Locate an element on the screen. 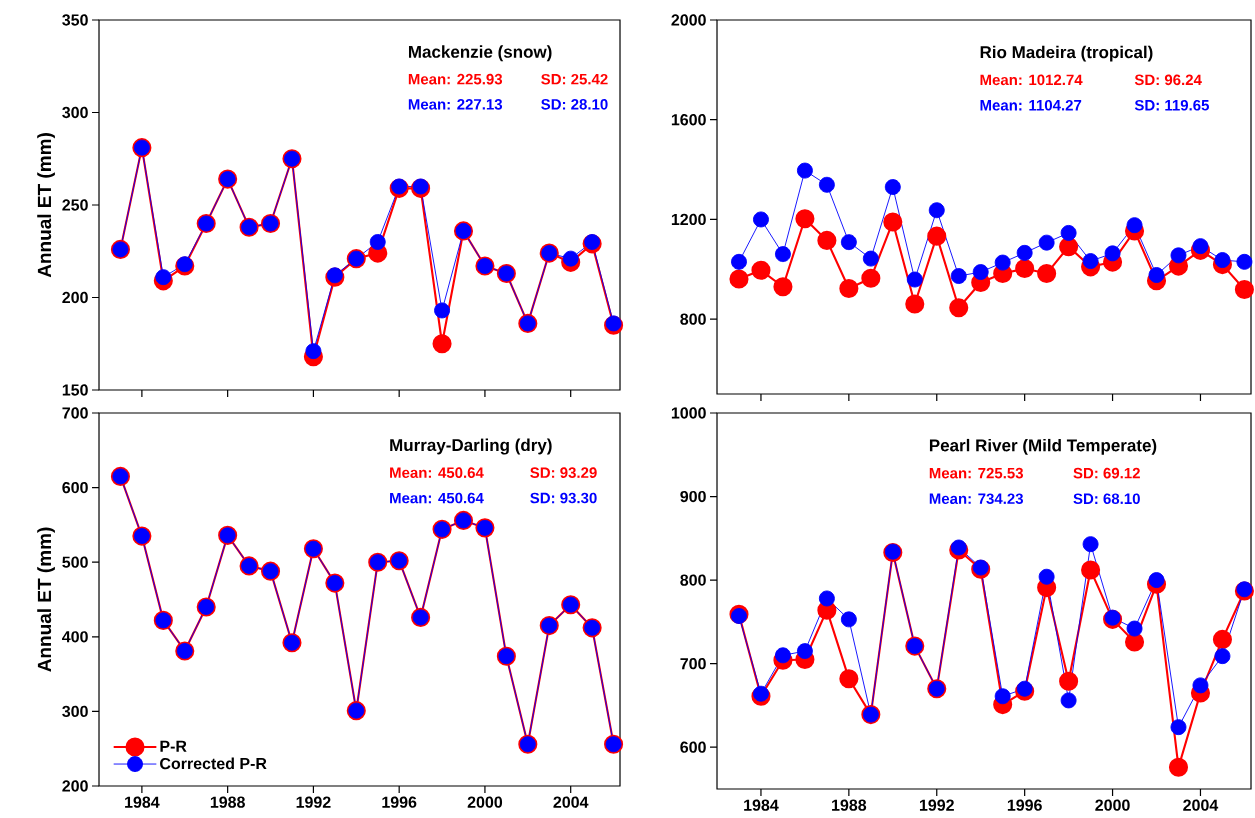 The height and width of the screenshot is (818, 1255). legend-label: P-R is located at coordinates (173, 746).